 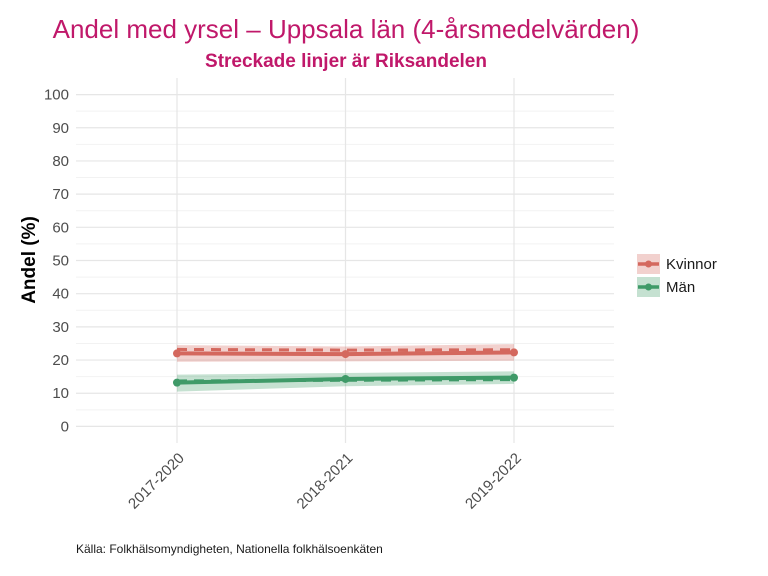 I want to click on y-tick-label: 30, so click(x=60, y=327).